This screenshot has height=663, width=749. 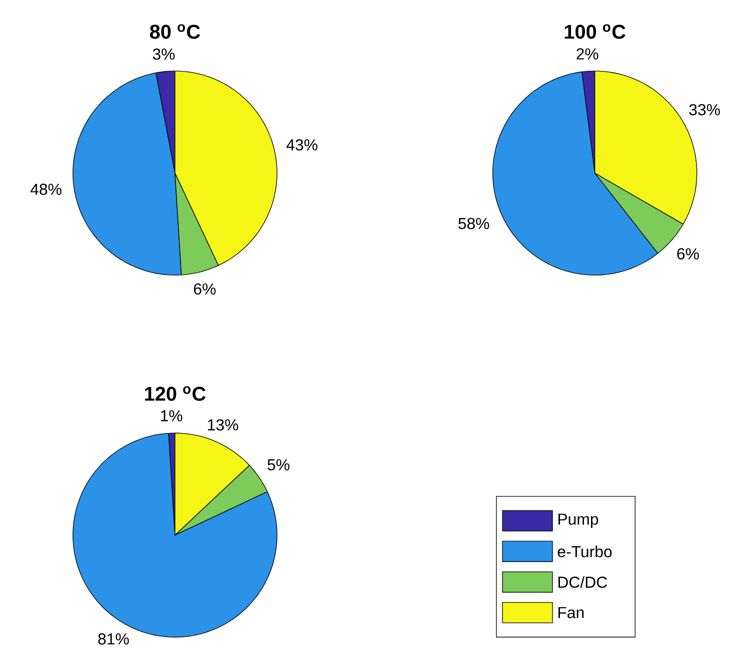 What do you see at coordinates (171, 416) in the screenshot?
I see `data-label: 1%` at bounding box center [171, 416].